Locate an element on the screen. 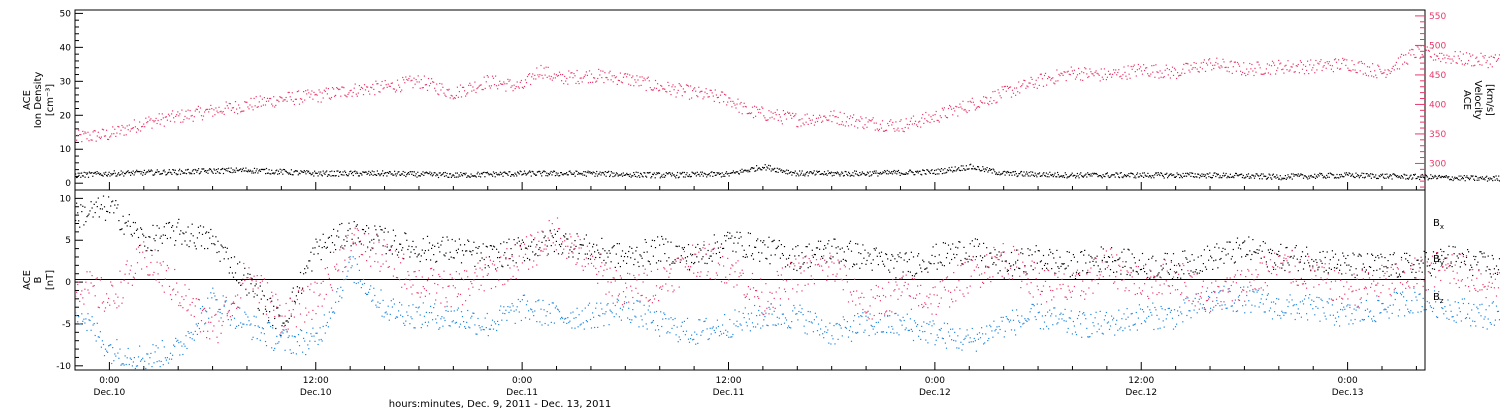  x-tick-date: Dec.10 is located at coordinates (316, 393).